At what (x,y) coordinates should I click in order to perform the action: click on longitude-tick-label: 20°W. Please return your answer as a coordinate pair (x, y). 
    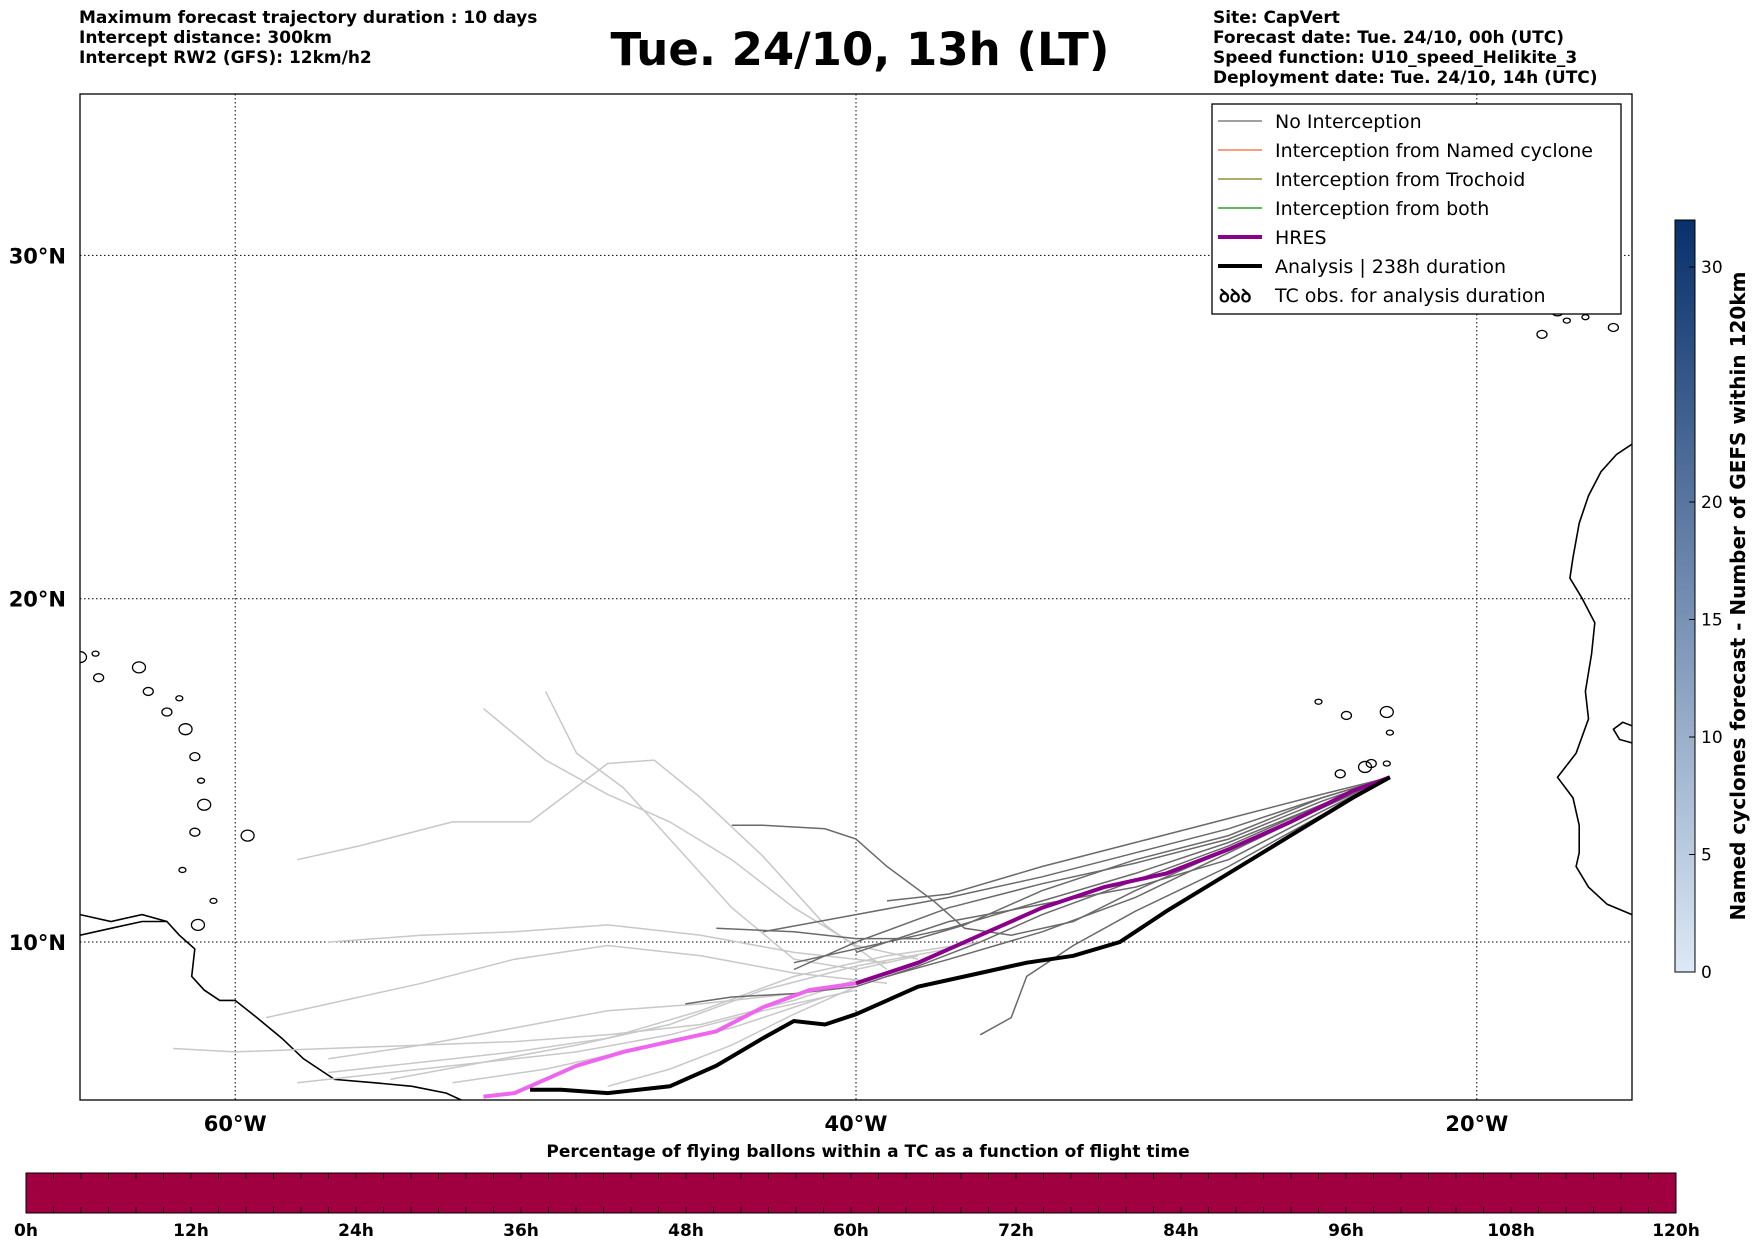
    Looking at the image, I should click on (1476, 1124).